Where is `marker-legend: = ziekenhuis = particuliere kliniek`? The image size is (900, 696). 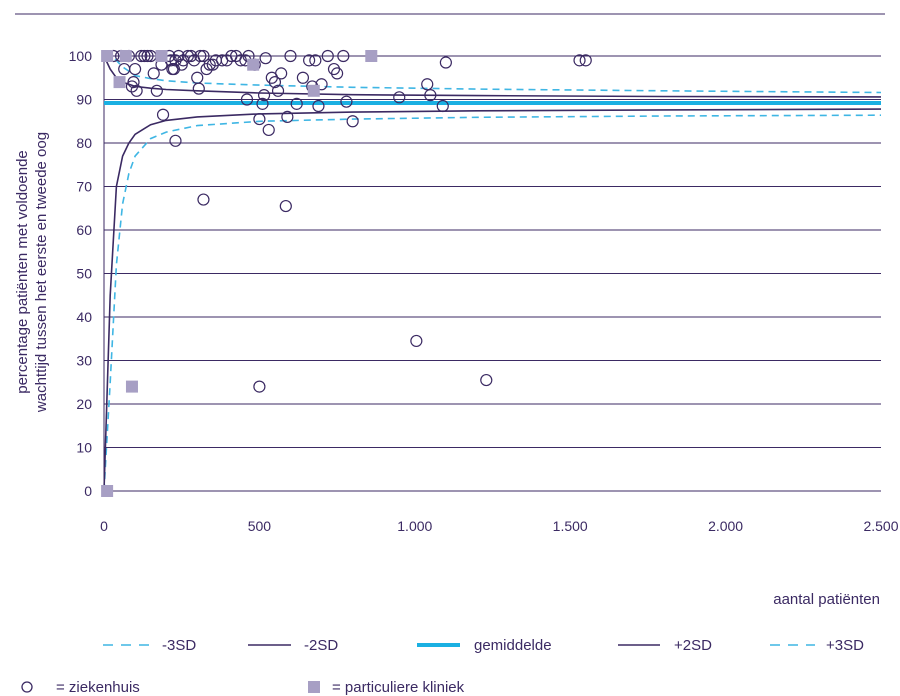
marker-legend: = ziekenhuis = particuliere kliniek is located at coordinates (243, 687).